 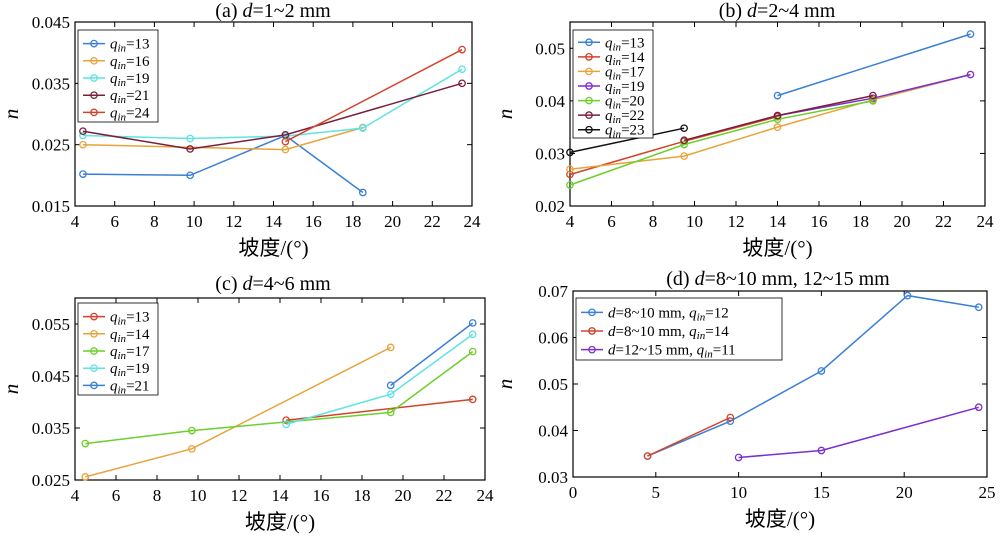 I want to click on panel-title: (a) d=1~2 mm, so click(x=273, y=11).